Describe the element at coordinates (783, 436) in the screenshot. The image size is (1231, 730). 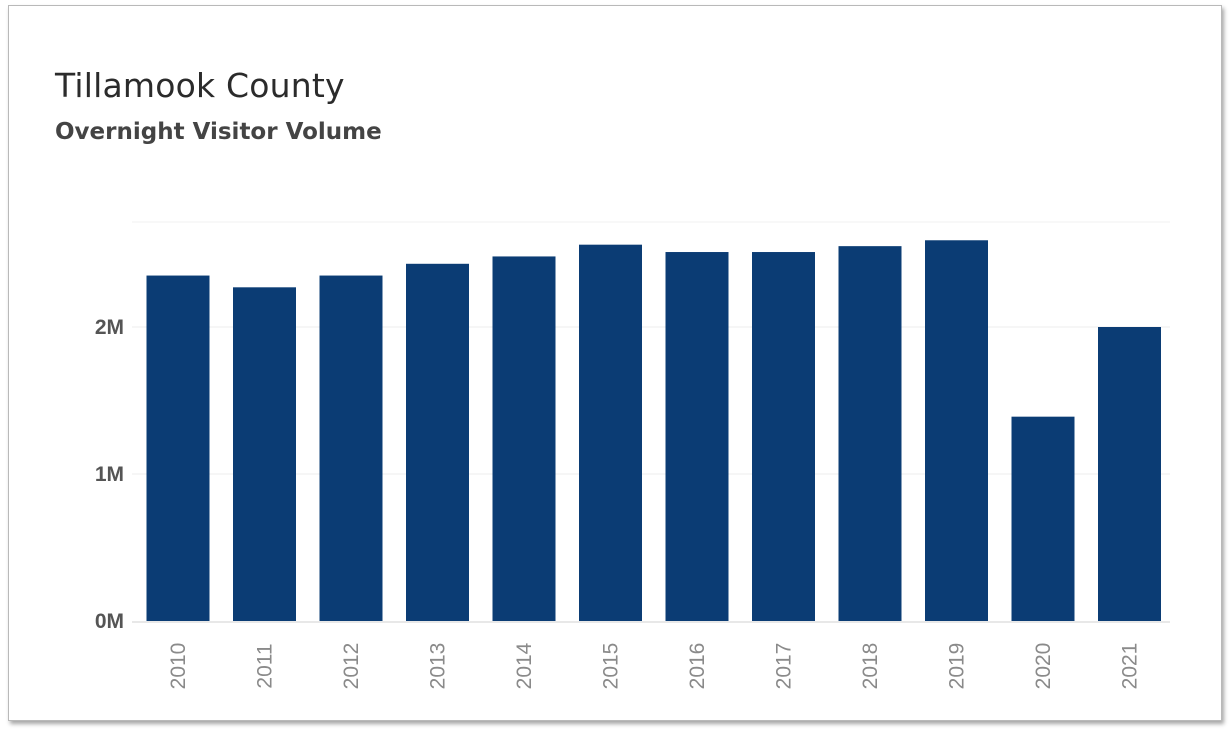
I see `bar-2017` at that location.